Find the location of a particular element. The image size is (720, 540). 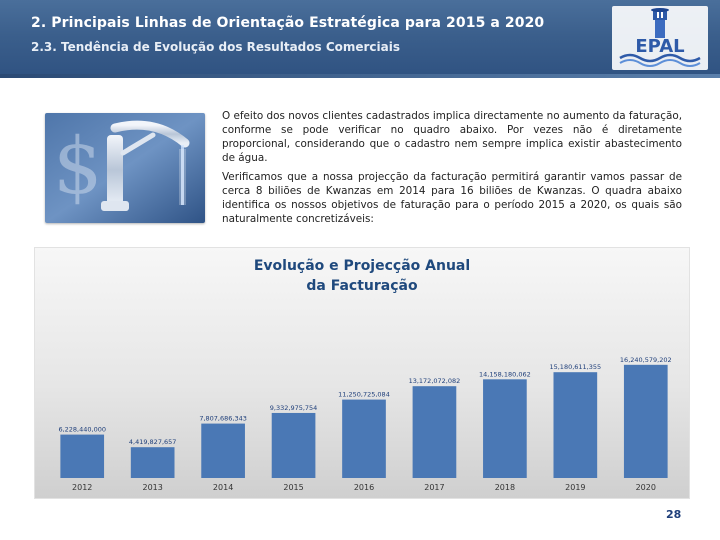

bar-2013 is located at coordinates (152, 462).